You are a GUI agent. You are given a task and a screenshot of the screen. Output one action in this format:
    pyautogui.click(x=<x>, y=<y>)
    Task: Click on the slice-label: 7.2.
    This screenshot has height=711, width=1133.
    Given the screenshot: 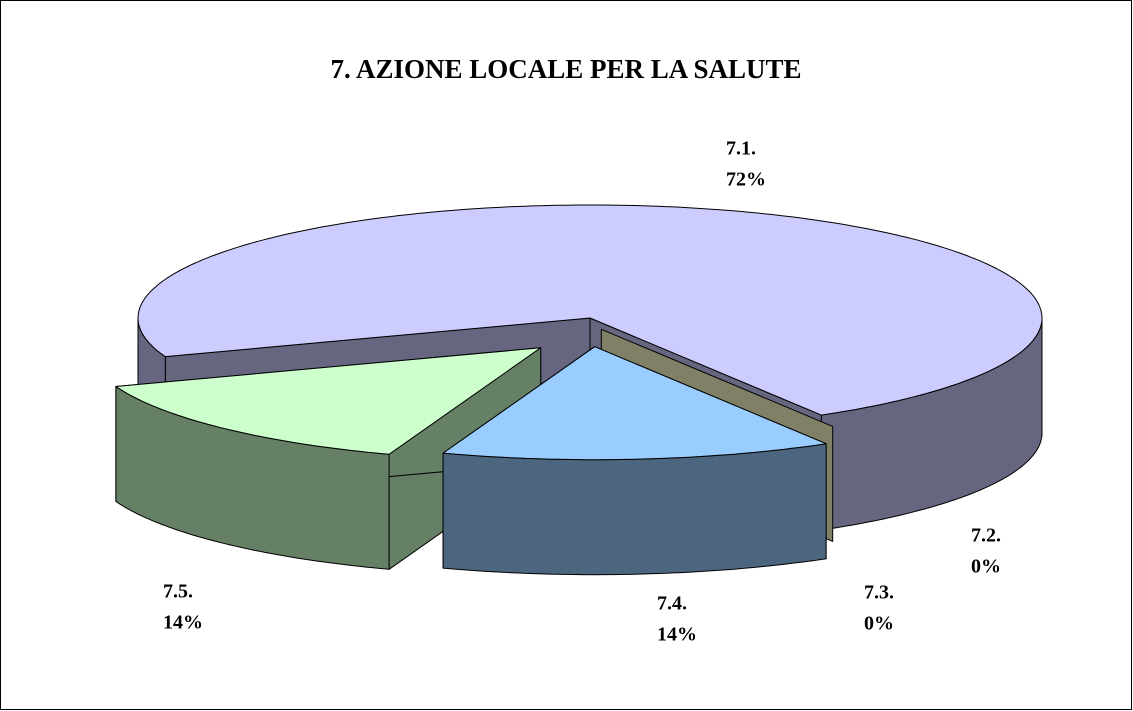 What is the action you would take?
    pyautogui.click(x=986, y=536)
    